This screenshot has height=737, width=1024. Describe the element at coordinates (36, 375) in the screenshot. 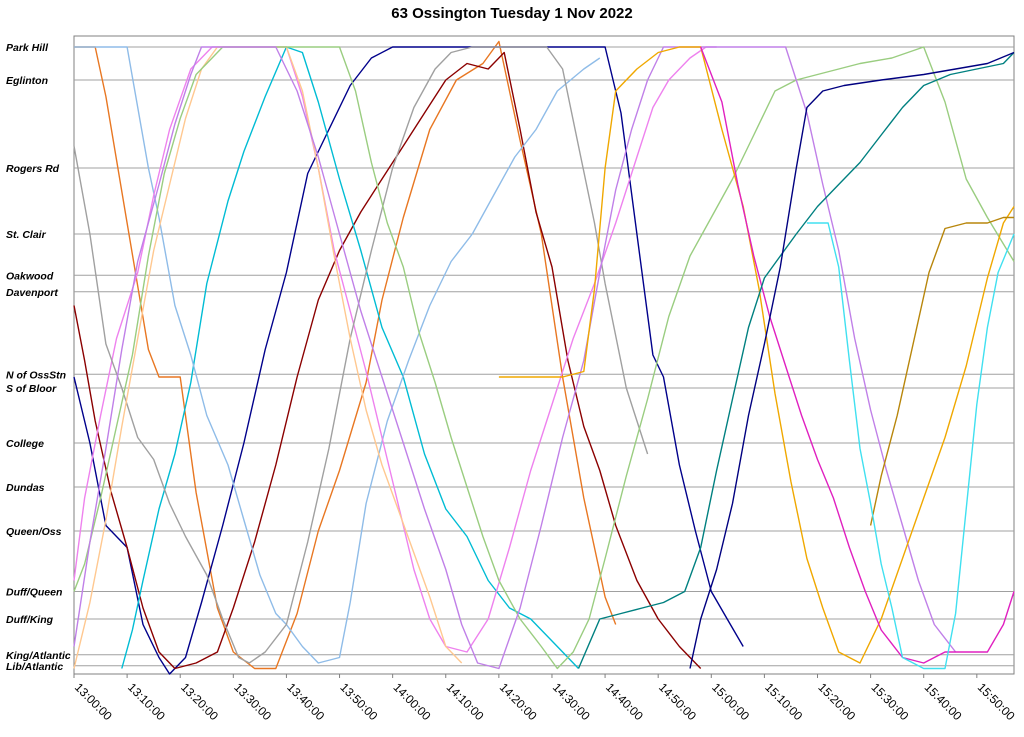

I see `stop-label: N of OssStn` at that location.